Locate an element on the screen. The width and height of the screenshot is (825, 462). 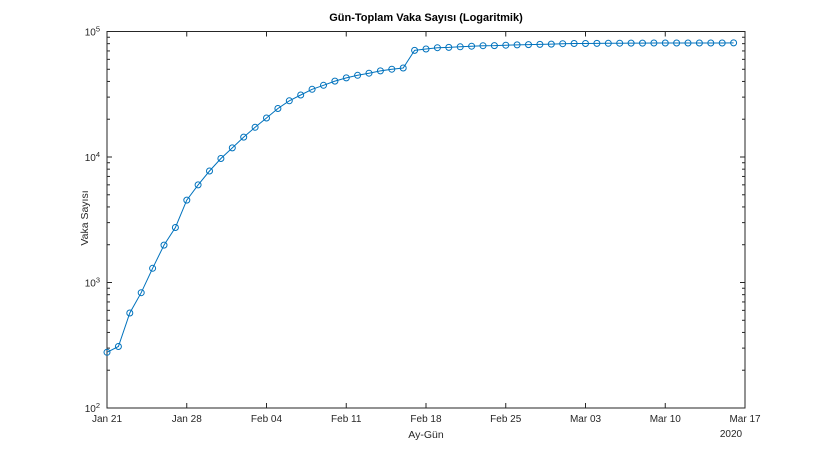
x-axis-year-label: 2020 is located at coordinates (731, 434).